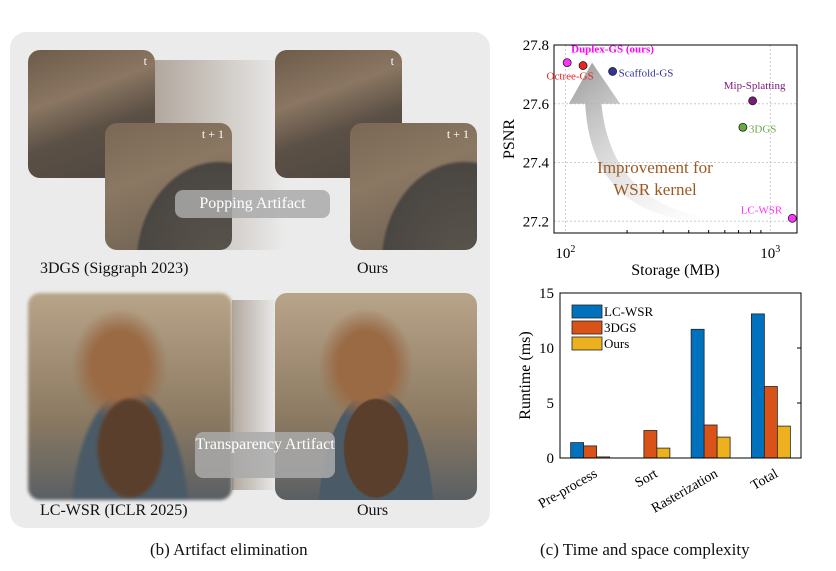 Image resolution: width=836 pixels, height=571 pixels. I want to click on point-label: LC-WSR, so click(762, 210).